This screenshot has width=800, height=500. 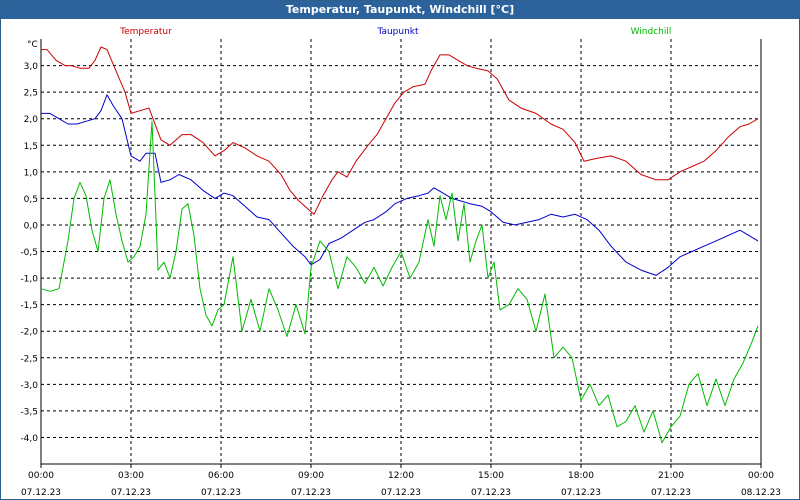 What do you see at coordinates (671, 476) in the screenshot?
I see `x-tick-label-time: 21:00` at bounding box center [671, 476].